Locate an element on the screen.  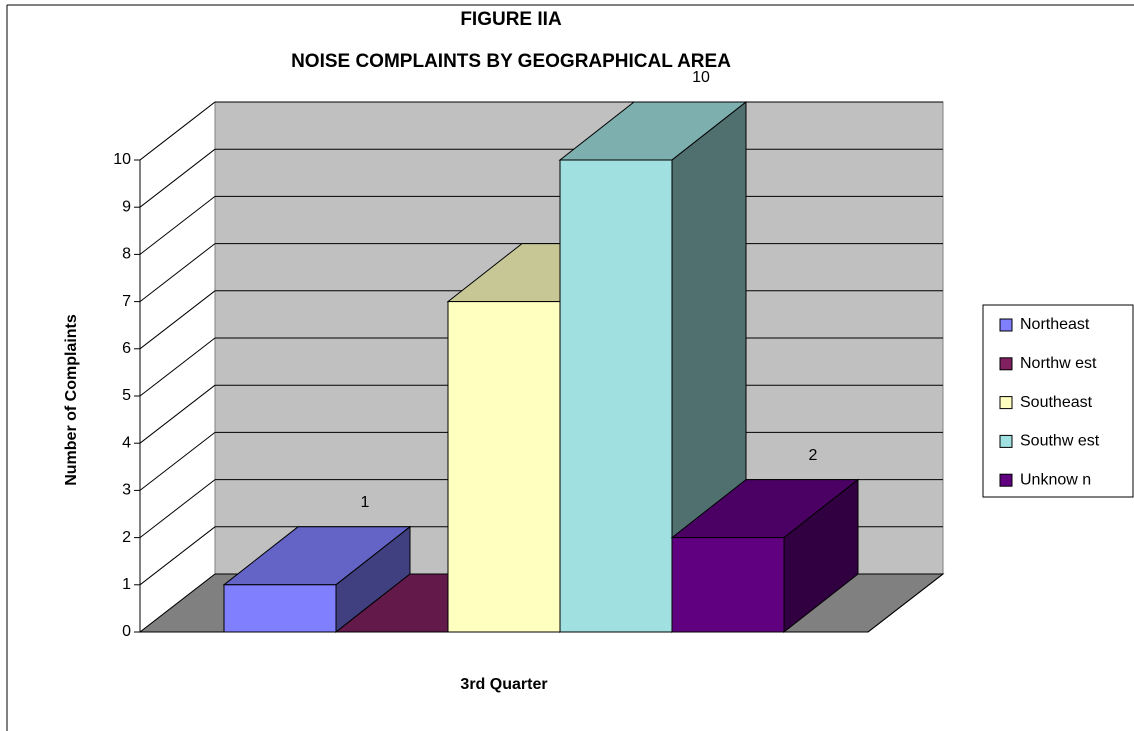
y-tick-label: 2 is located at coordinates (126, 537).